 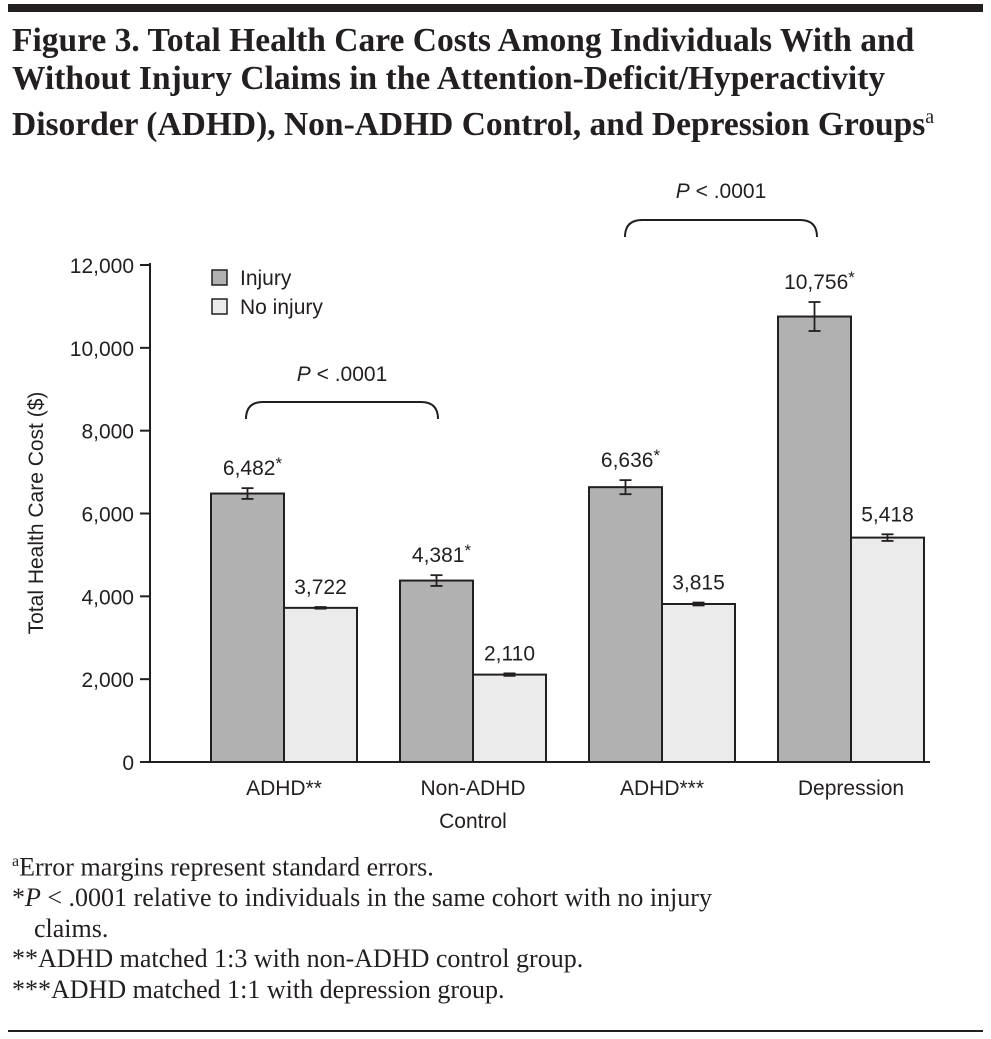 I want to click on x-tick-label: ADHD**, so click(x=284, y=788).